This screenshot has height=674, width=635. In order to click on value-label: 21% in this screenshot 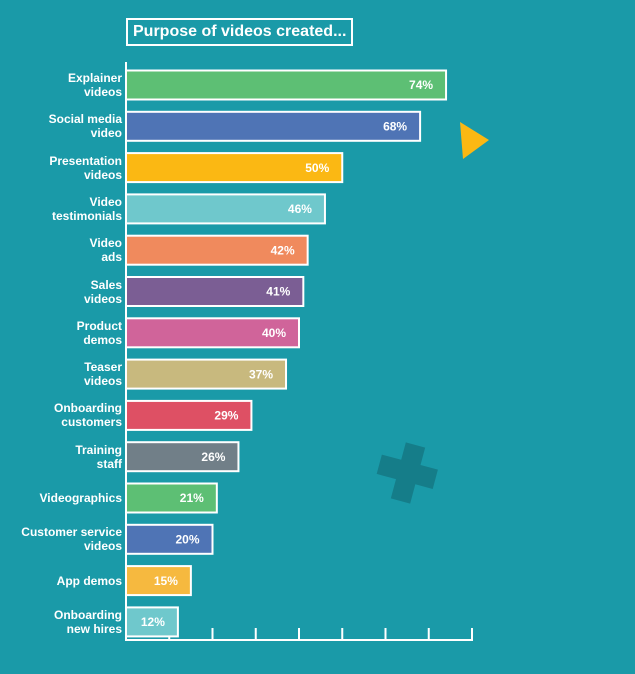, I will do `click(192, 498)`.